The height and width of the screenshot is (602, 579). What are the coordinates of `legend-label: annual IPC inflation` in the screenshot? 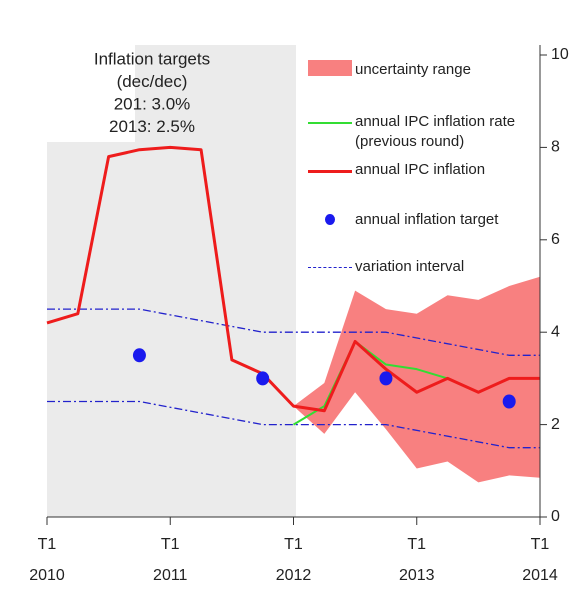 It's located at (420, 169).